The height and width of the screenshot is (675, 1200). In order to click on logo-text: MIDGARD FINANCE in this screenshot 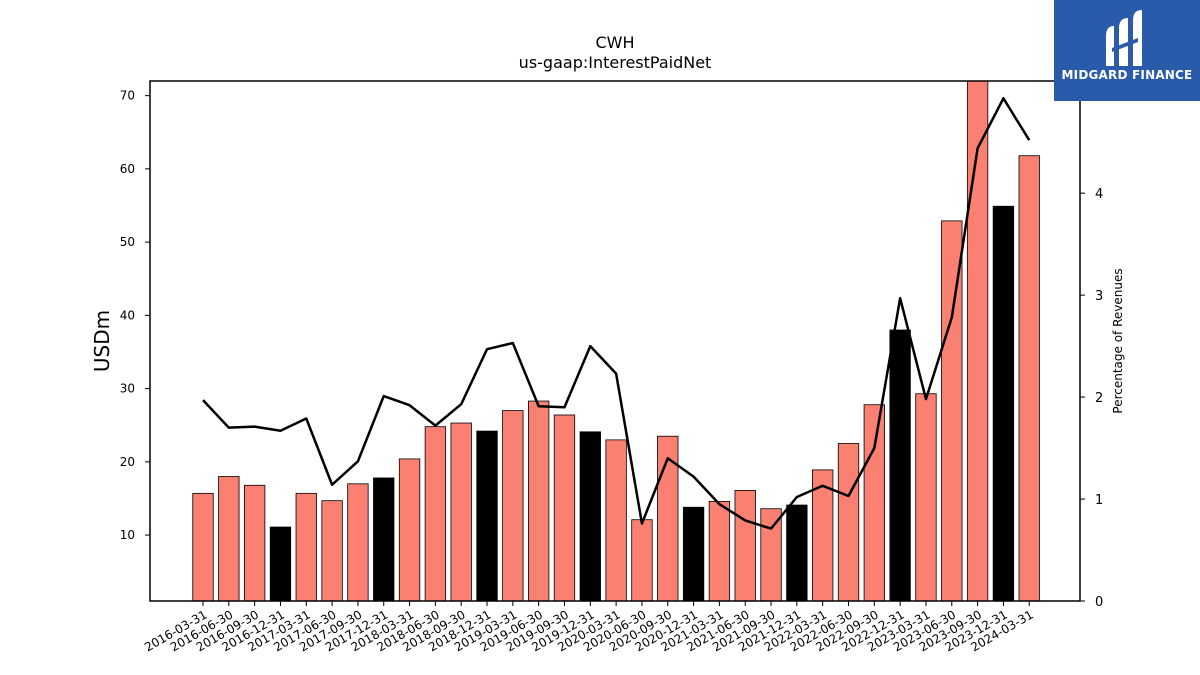, I will do `click(1127, 75)`.